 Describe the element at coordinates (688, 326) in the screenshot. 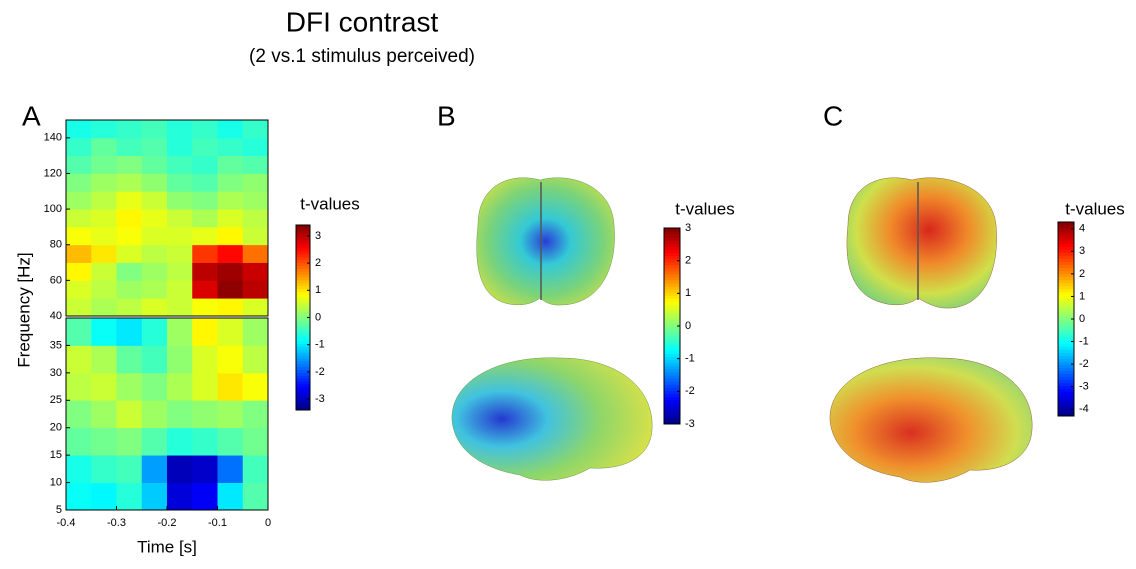

I see `colorbar-tick-label: 0` at that location.